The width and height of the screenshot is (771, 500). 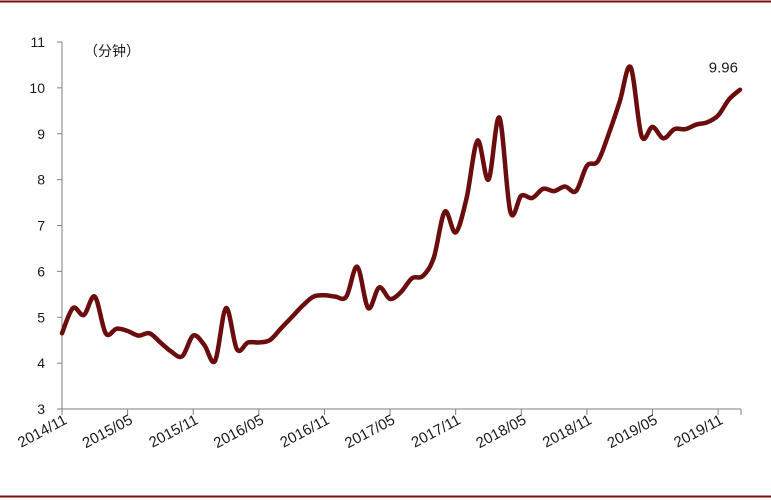 I want to click on x-tick-label: 2018/05, so click(x=501, y=432).